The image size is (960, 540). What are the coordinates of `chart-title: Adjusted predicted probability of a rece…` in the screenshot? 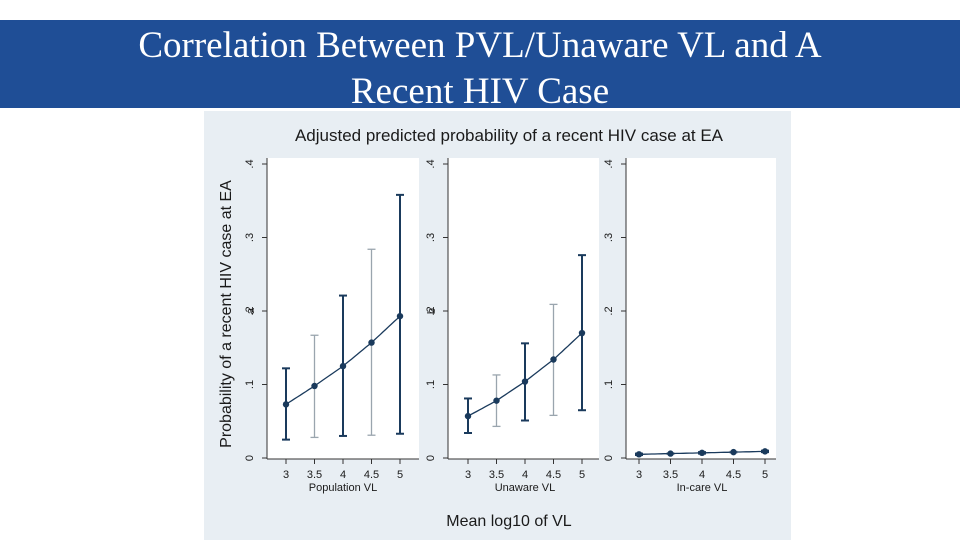 It's located at (509, 135).